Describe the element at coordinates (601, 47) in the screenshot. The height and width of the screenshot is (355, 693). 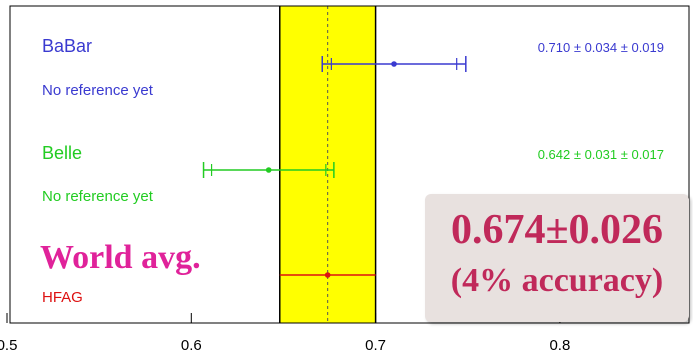
I see `series-value-text: 0.710 ± 0.034 ± 0.019` at that location.